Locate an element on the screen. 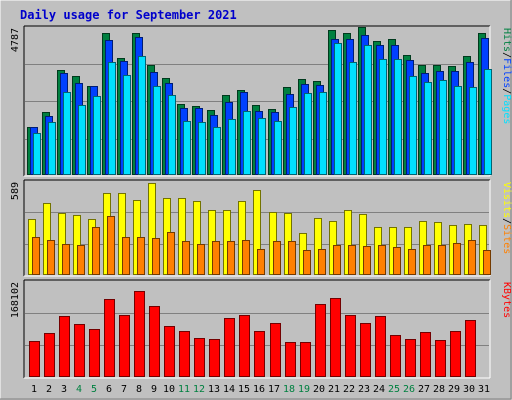 The height and width of the screenshot is (400, 512). day-label-6: 6 is located at coordinates (109, 389).